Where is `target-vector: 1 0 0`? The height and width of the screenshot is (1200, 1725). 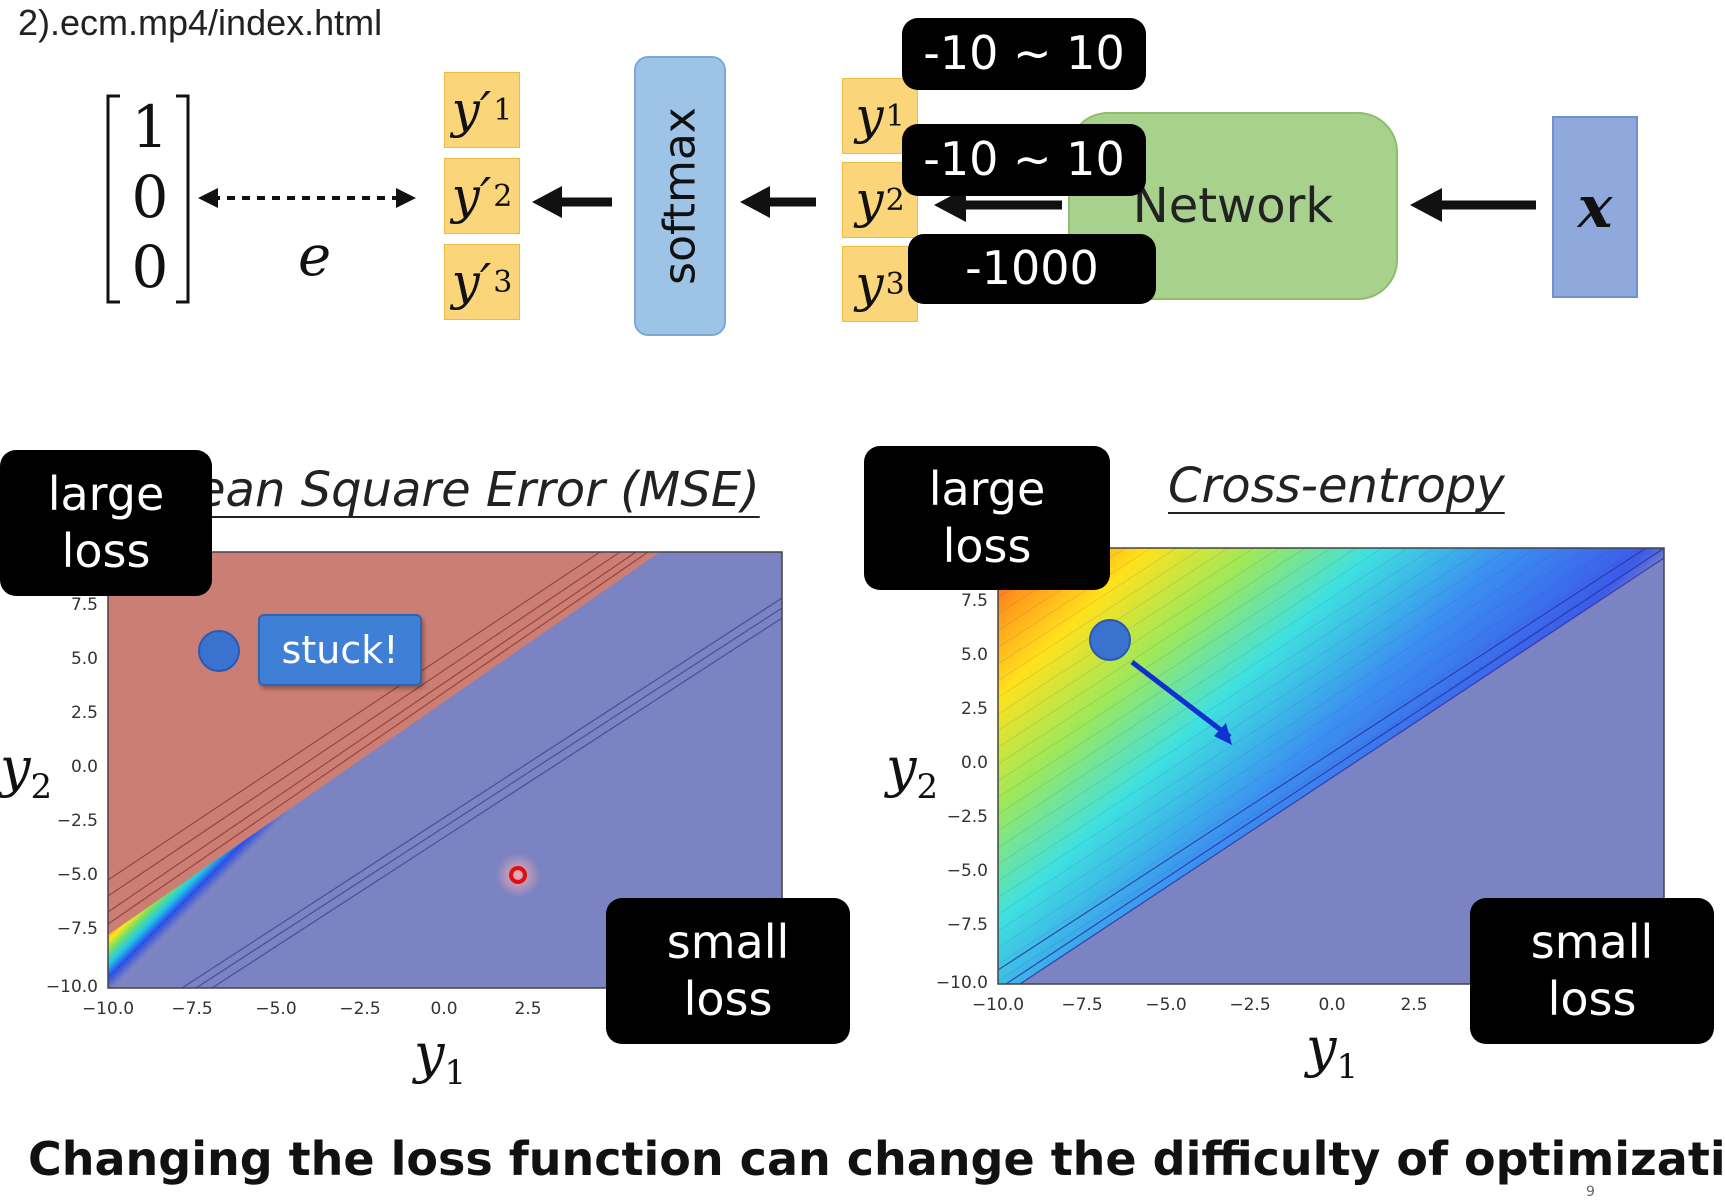 target-vector: 1 0 0 is located at coordinates (150, 197).